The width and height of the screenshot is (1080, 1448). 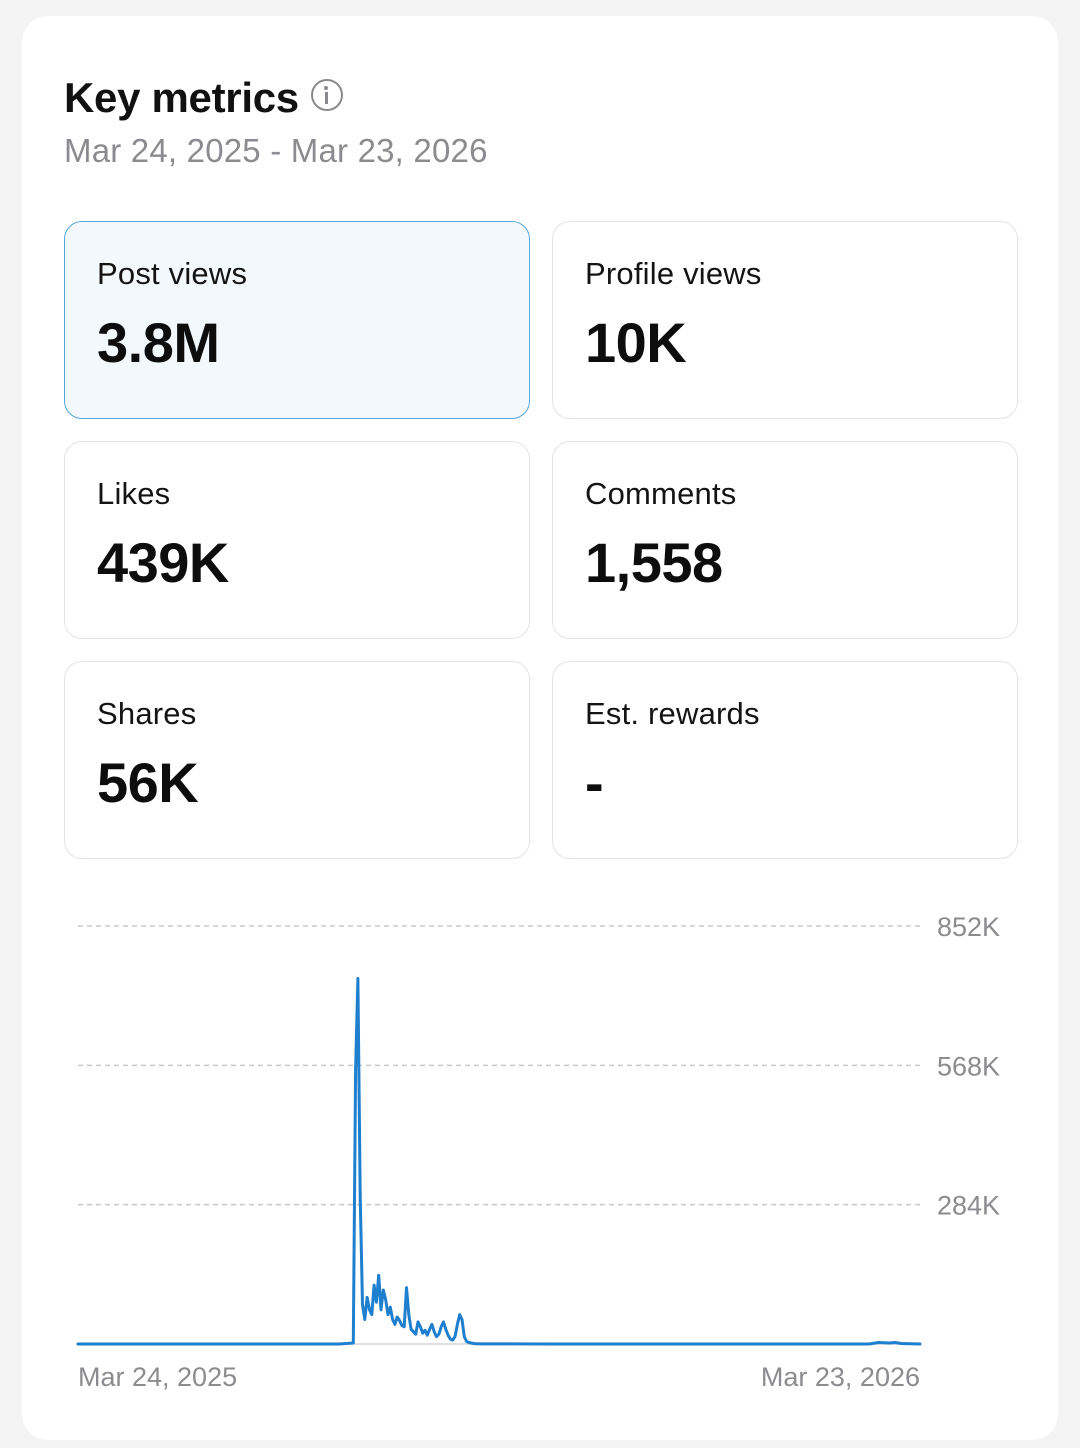 What do you see at coordinates (326, 95) in the screenshot?
I see `info-icon` at bounding box center [326, 95].